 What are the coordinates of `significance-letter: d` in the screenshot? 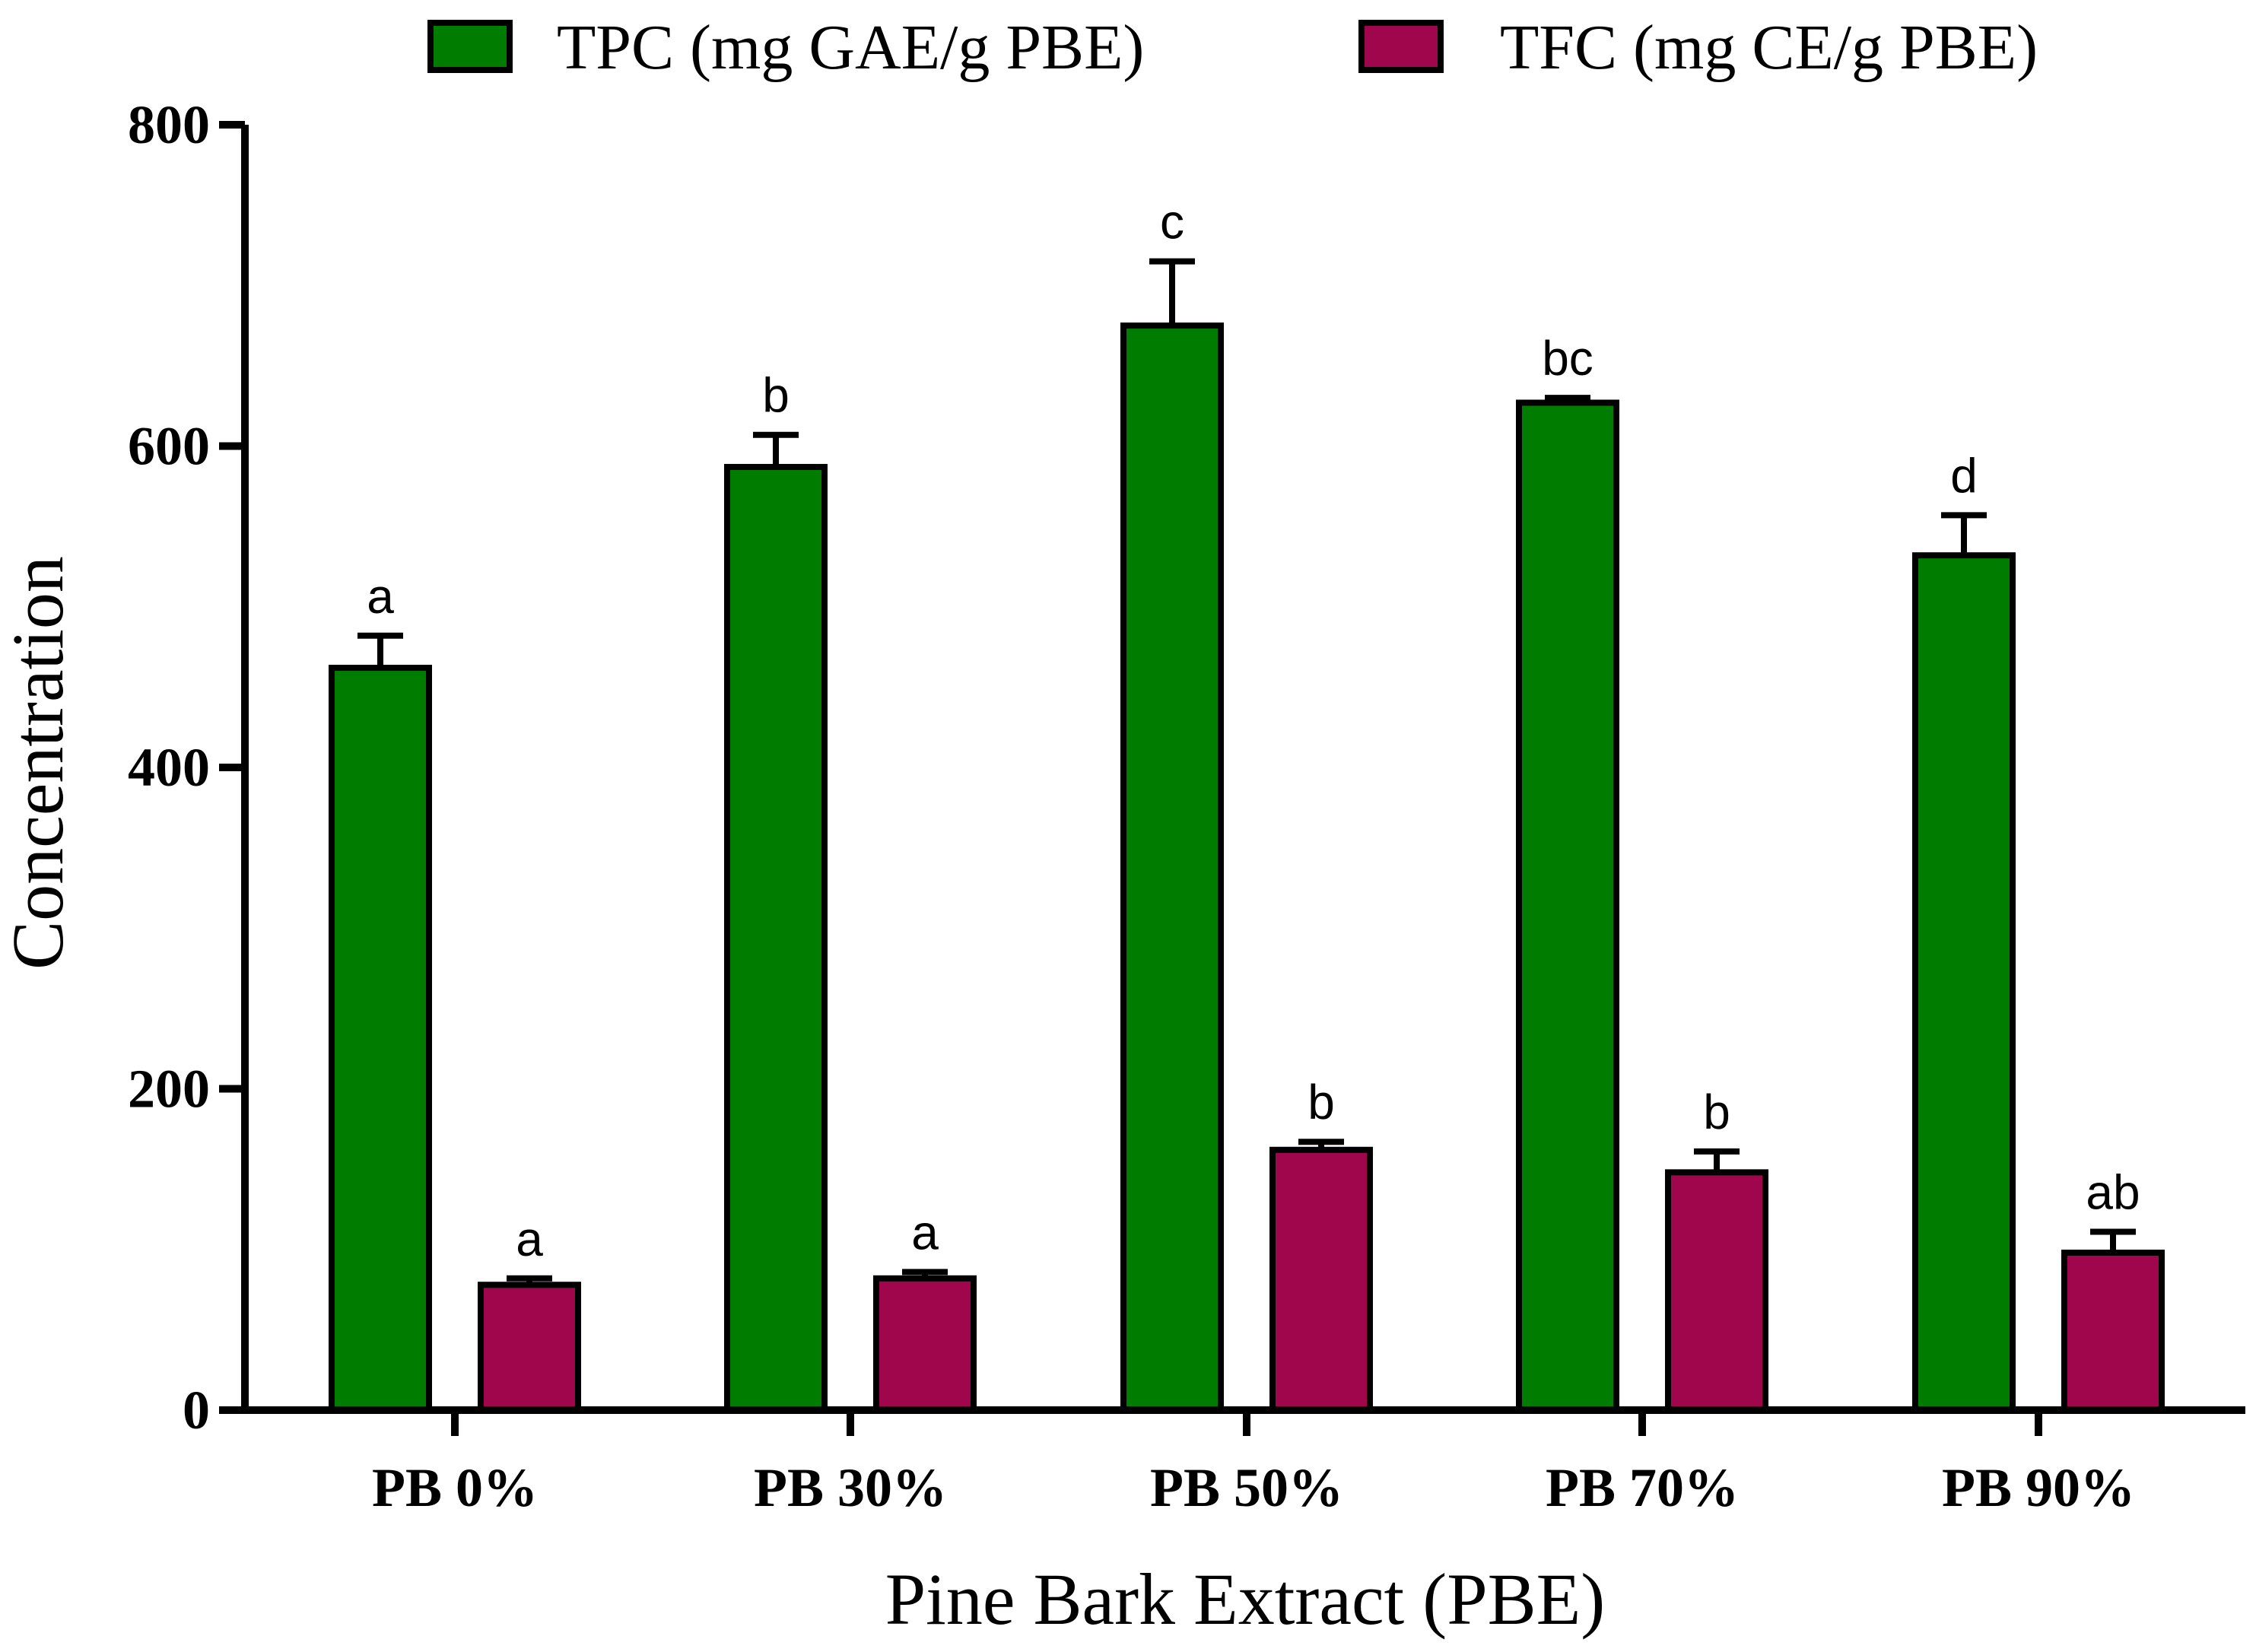 It's located at (1964, 475).